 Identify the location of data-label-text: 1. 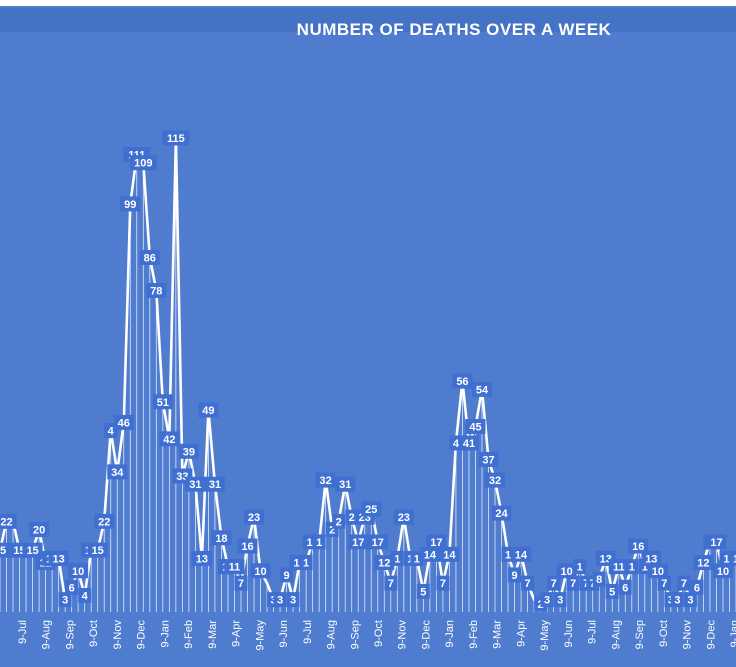
(645, 568).